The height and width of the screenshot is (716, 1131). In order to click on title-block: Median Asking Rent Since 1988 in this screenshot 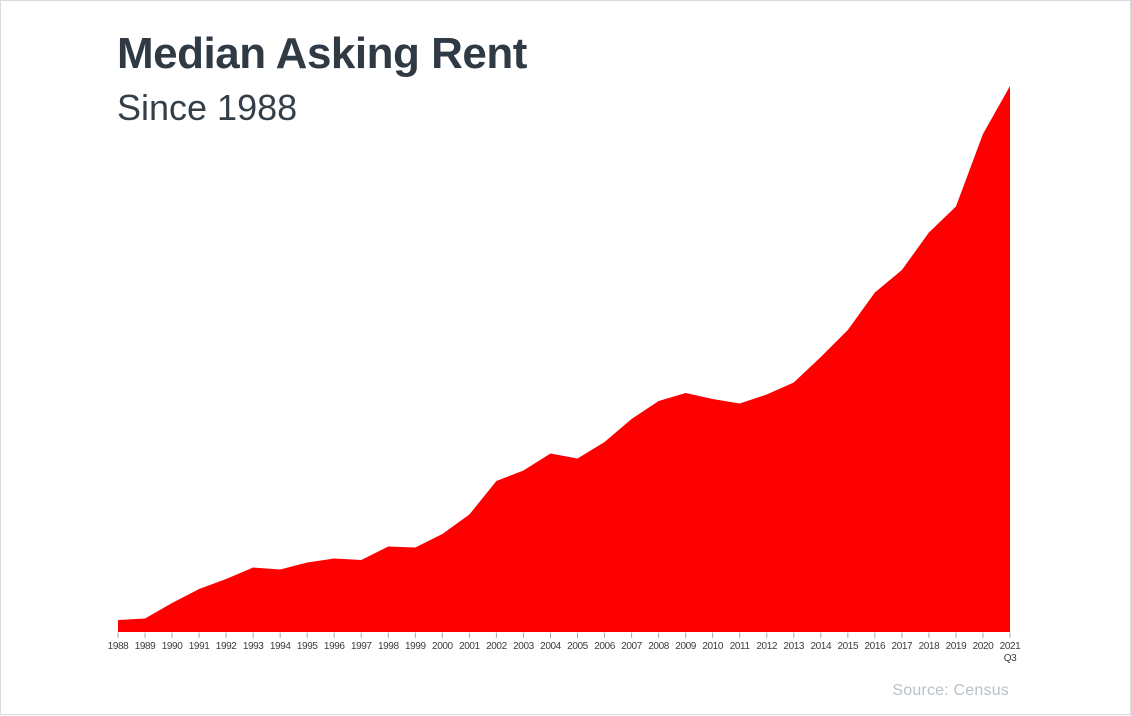, I will do `click(322, 79)`.